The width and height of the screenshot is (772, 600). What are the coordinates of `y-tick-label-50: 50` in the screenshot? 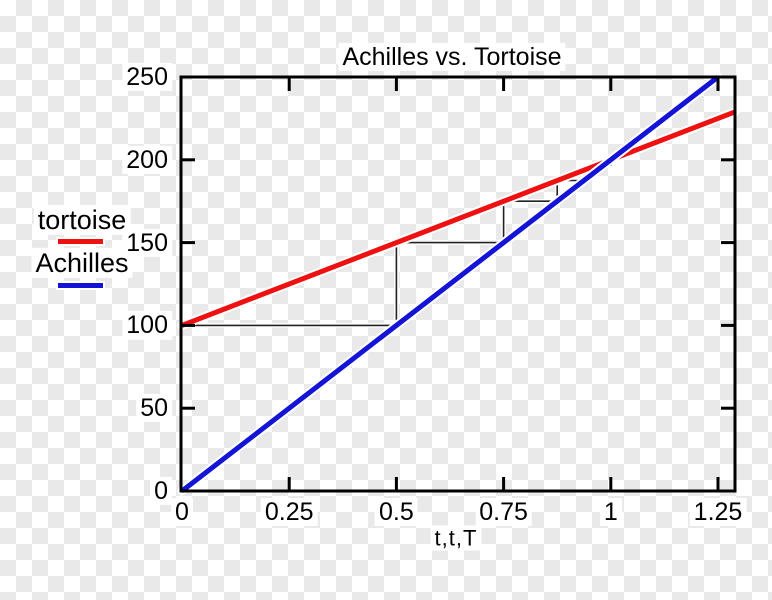 It's located at (154, 408).